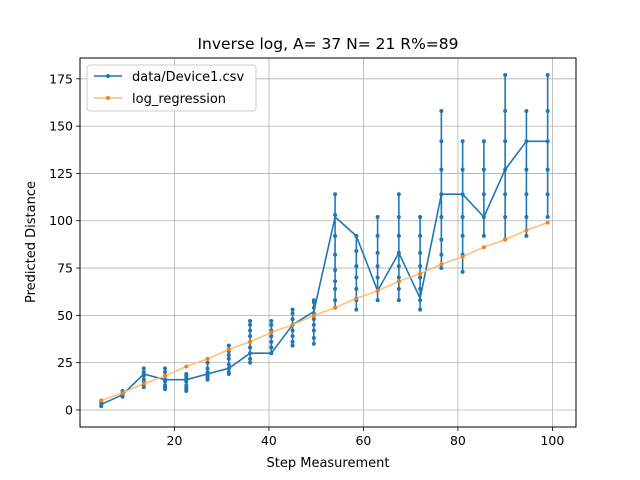 The height and width of the screenshot is (480, 640). What do you see at coordinates (108, 76) in the screenshot?
I see `legend-marker-device1` at bounding box center [108, 76].